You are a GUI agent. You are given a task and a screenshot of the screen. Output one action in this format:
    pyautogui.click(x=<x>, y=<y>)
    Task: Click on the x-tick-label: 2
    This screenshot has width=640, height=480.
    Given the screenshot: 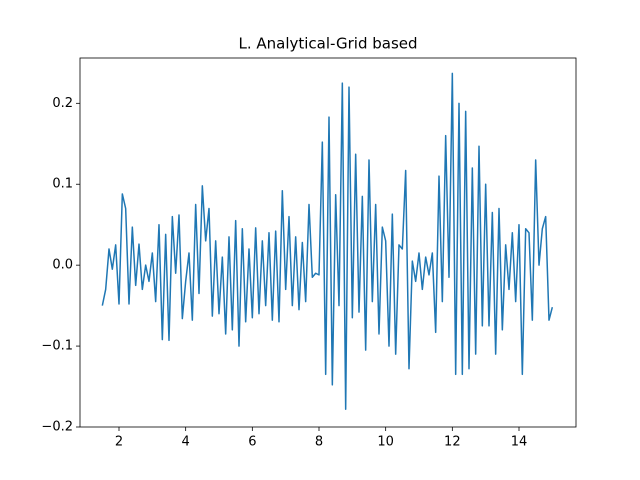 What is the action you would take?
    pyautogui.click(x=119, y=442)
    